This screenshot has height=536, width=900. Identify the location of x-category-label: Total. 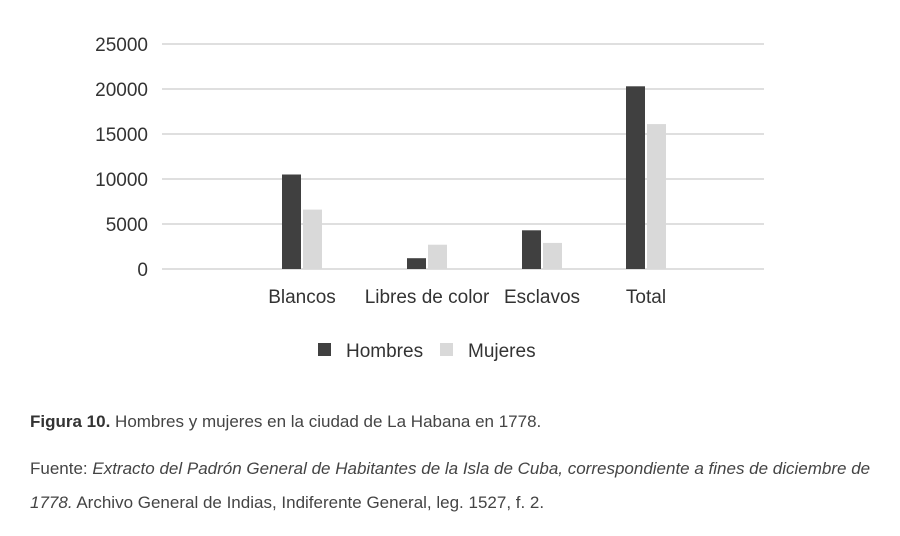
(646, 297).